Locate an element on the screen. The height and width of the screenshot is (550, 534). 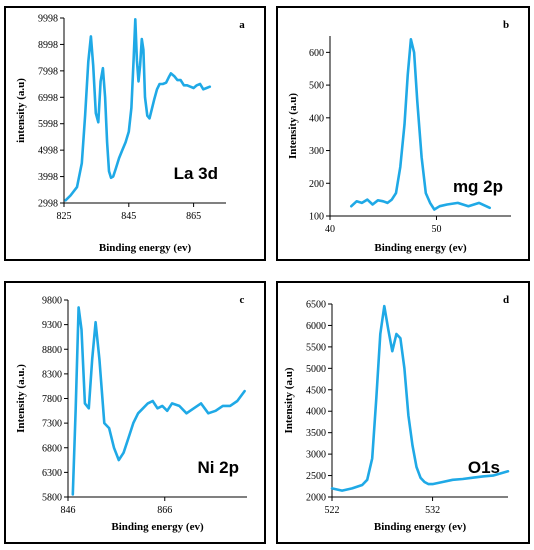
y-tick-label: 500 is located at coordinates (316, 86).